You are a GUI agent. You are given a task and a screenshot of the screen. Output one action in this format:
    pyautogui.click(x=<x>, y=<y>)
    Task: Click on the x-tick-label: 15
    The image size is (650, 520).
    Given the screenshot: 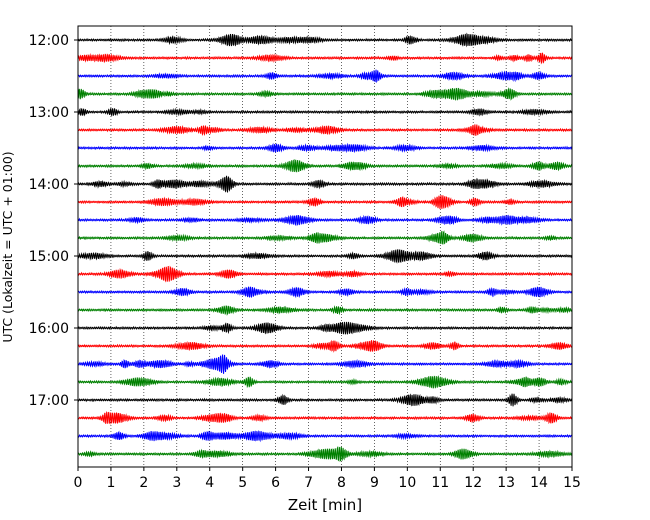 What is the action you would take?
    pyautogui.click(x=572, y=483)
    